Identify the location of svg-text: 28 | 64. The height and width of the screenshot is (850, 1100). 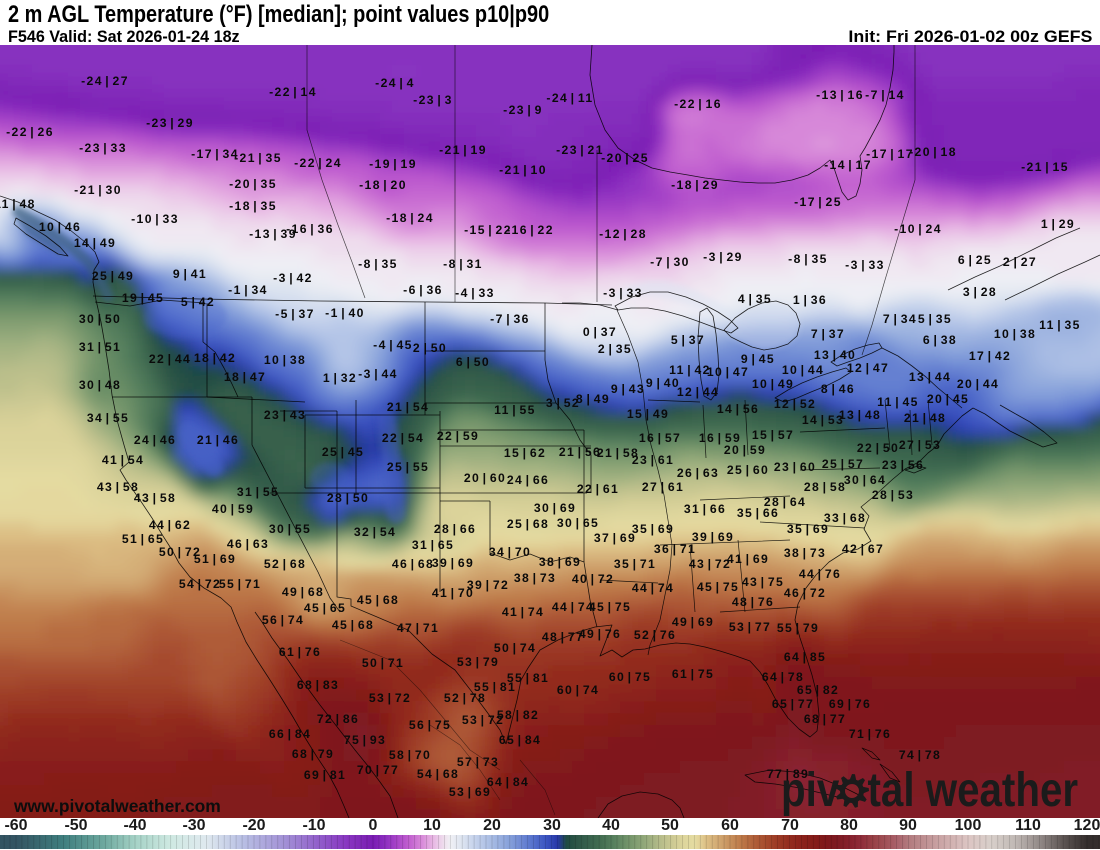
(785, 502).